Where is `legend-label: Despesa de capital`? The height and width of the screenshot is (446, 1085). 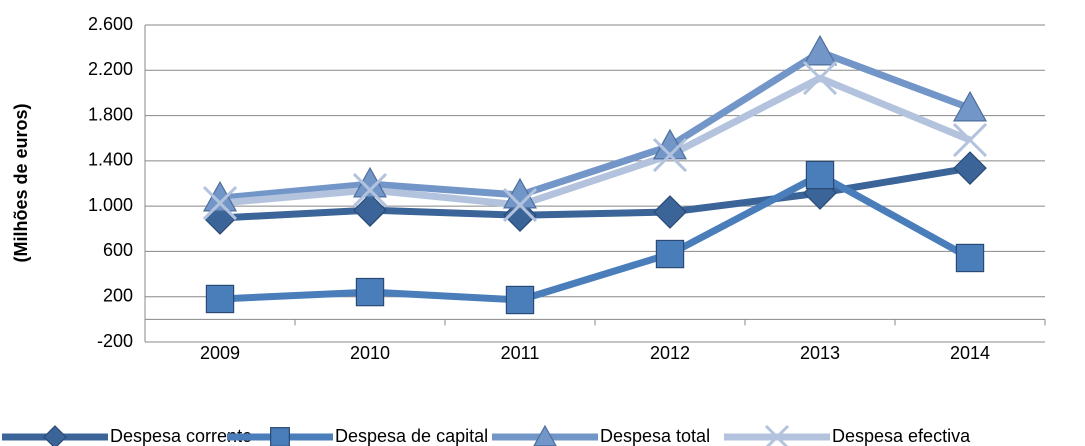 legend-label: Despesa de capital is located at coordinates (411, 436).